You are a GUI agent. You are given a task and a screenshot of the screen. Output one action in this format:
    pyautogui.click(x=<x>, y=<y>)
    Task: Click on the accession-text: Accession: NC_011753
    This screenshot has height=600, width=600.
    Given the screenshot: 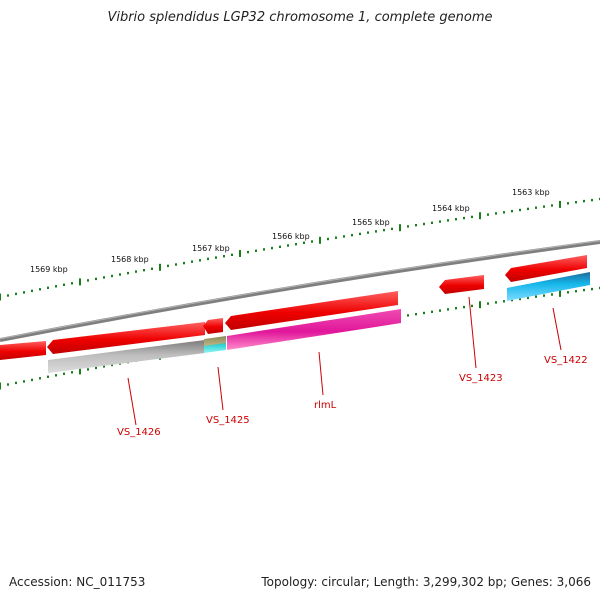 What is the action you would take?
    pyautogui.click(x=77, y=582)
    